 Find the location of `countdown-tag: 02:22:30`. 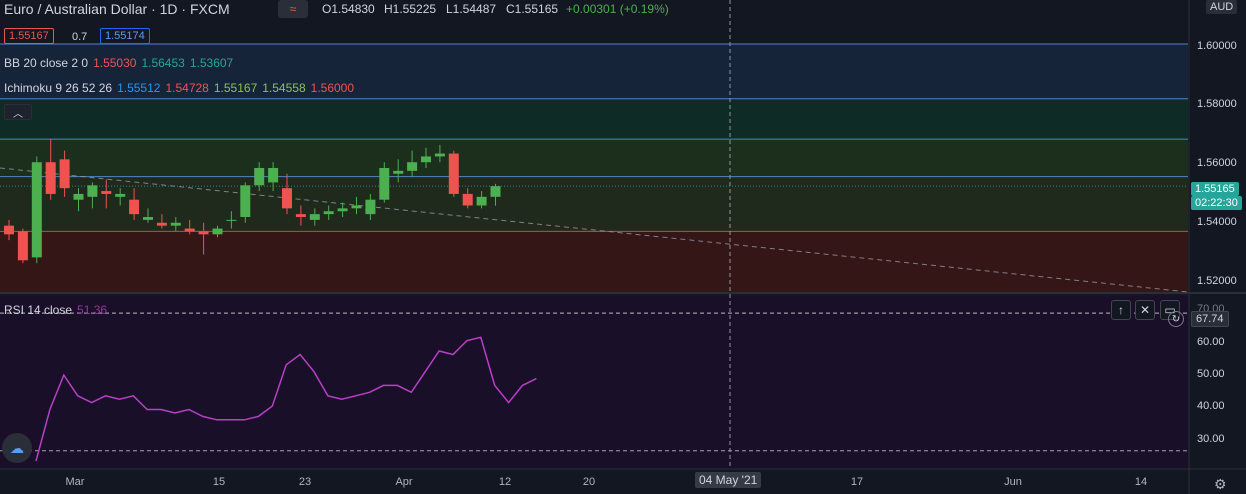

countdown-tag: 02:22:30 is located at coordinates (1216, 203).